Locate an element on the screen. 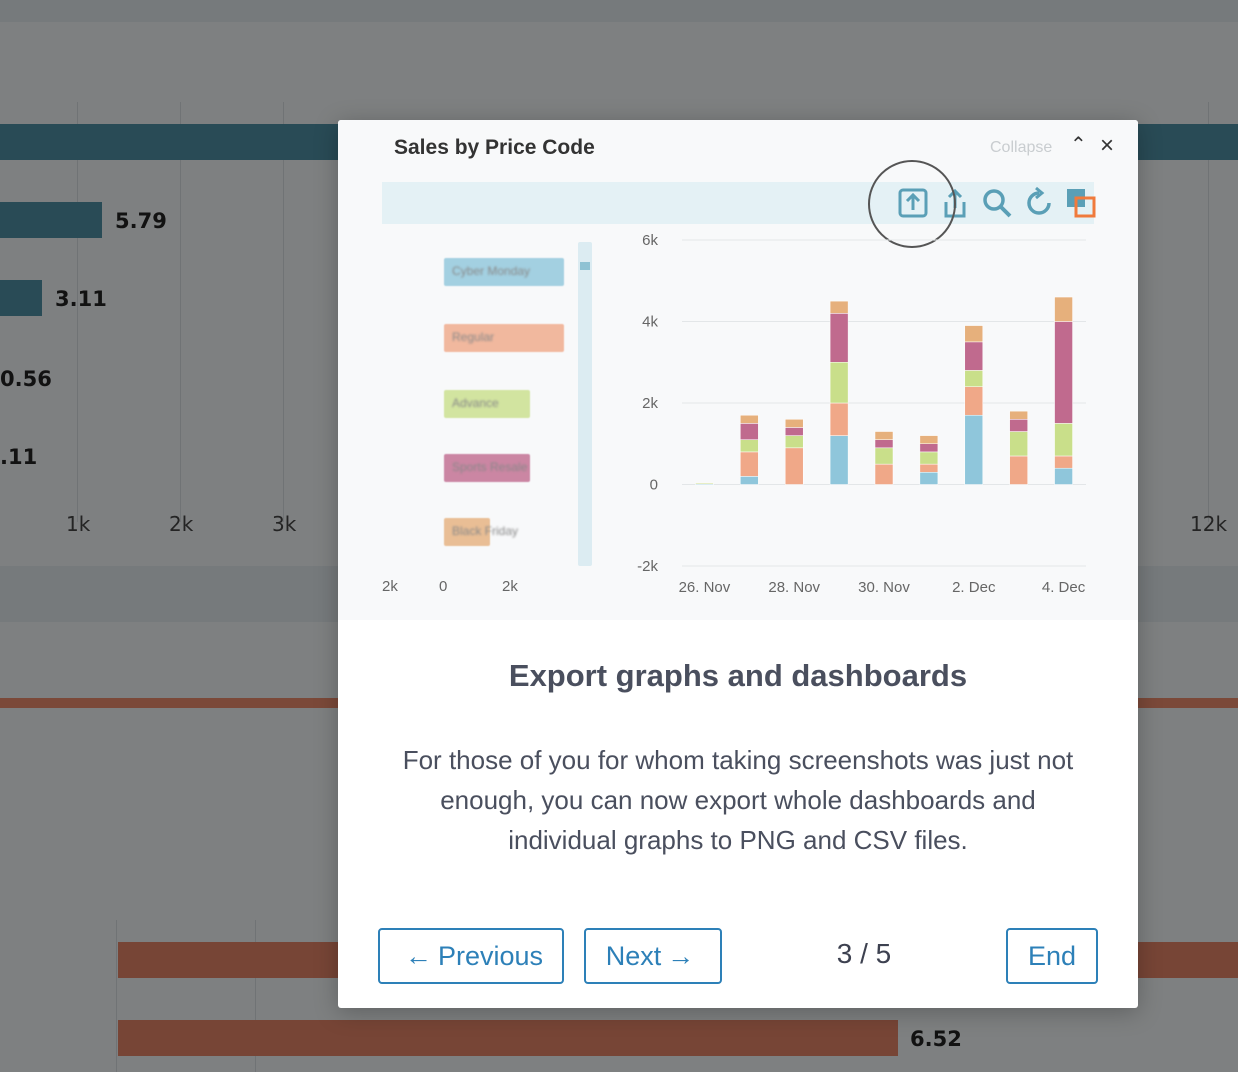 The image size is (1238, 1072). refresh-icon is located at coordinates (1039, 203).